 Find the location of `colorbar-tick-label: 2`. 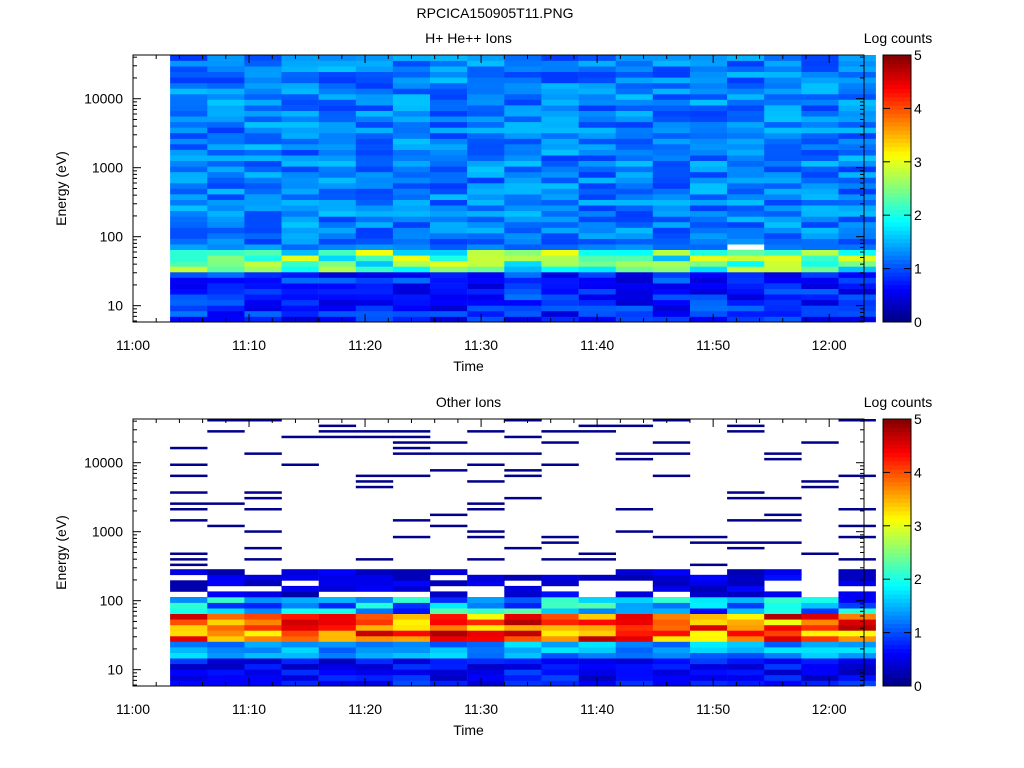

colorbar-tick-label: 2 is located at coordinates (918, 215).